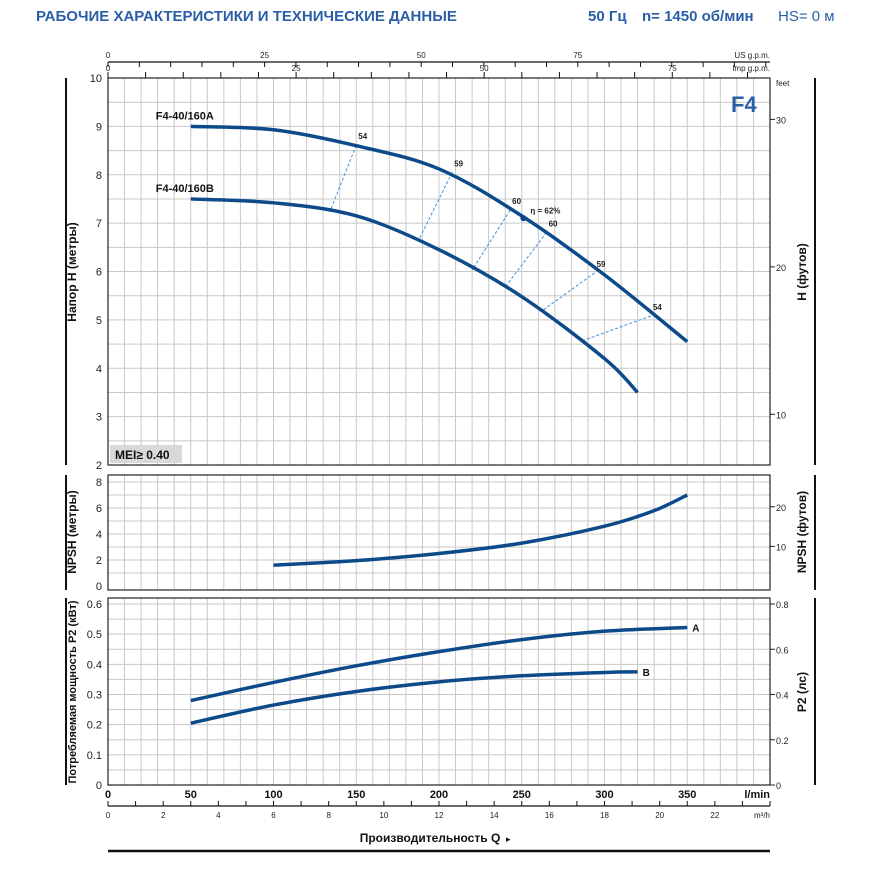 Image resolution: width=883 pixels, height=887 pixels. What do you see at coordinates (264, 55) in the screenshot?
I see `x-axis-usgpm-tick-label: 25` at bounding box center [264, 55].